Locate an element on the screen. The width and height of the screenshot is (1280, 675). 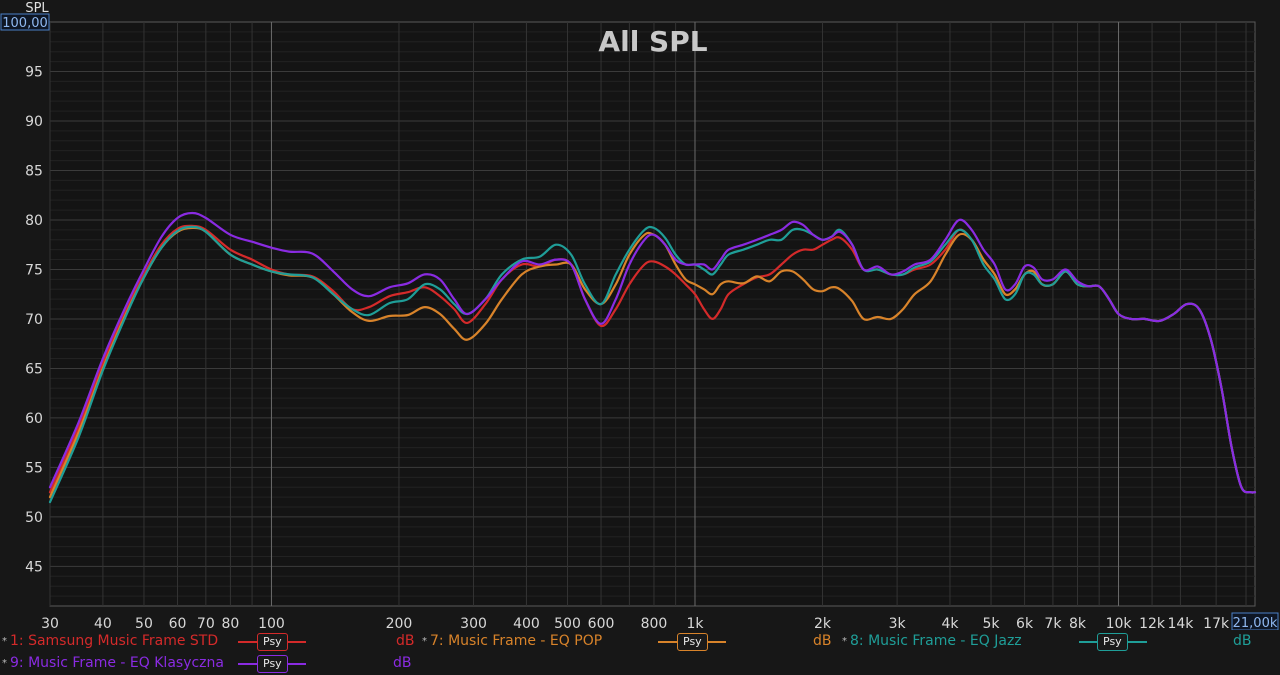
x-tick-label: 600 is located at coordinates (601, 623).